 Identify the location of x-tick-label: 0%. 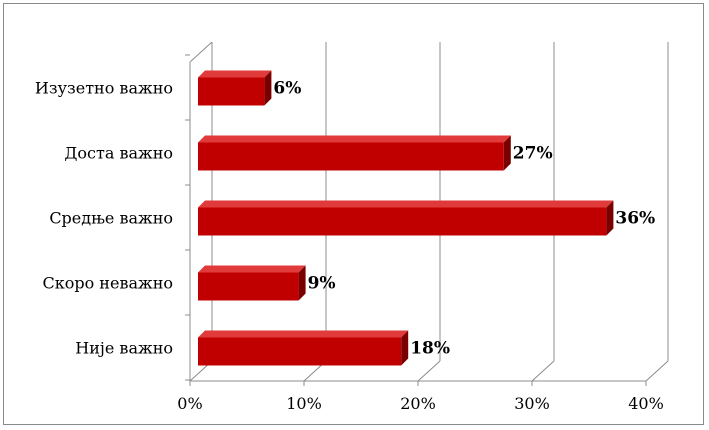
(189, 403).